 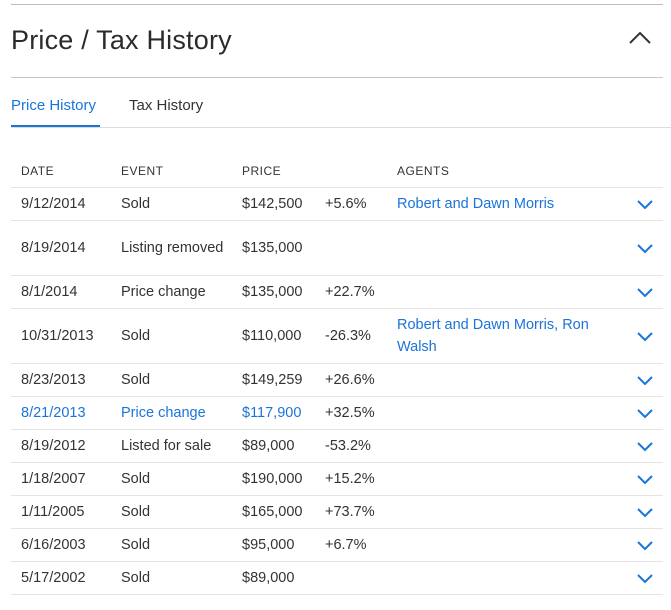 What do you see at coordinates (121, 40) in the screenshot?
I see `panel-title: Price / Tax History` at bounding box center [121, 40].